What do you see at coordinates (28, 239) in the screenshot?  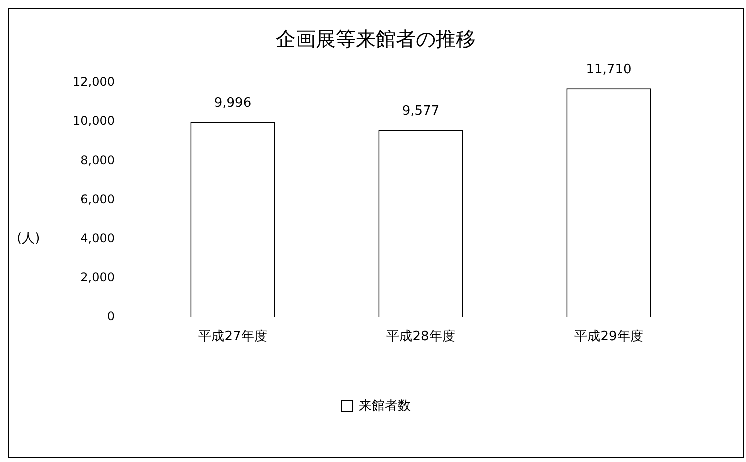 I see `y-axis-title: (人)` at bounding box center [28, 239].